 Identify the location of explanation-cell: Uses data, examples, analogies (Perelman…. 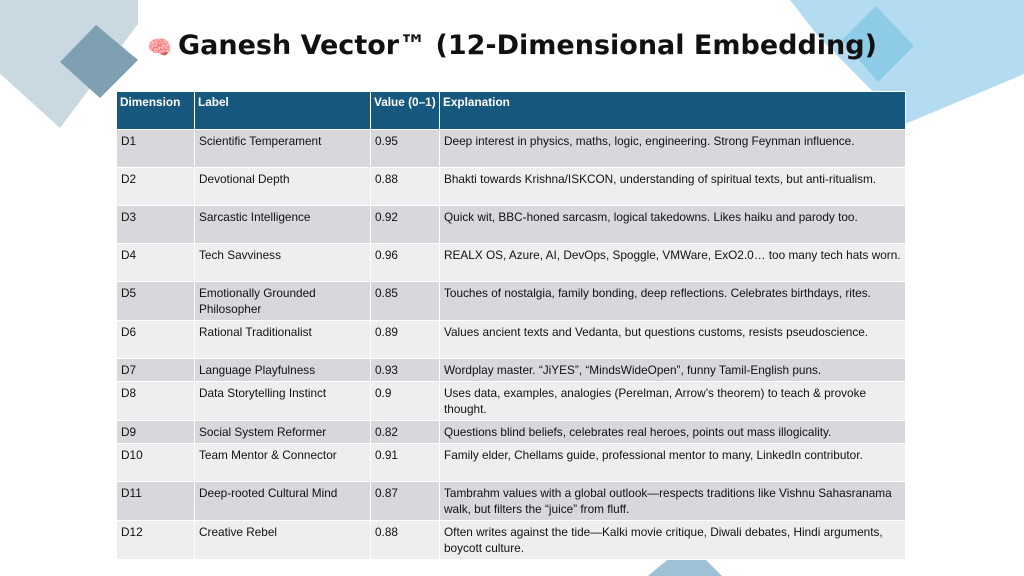
(672, 401).